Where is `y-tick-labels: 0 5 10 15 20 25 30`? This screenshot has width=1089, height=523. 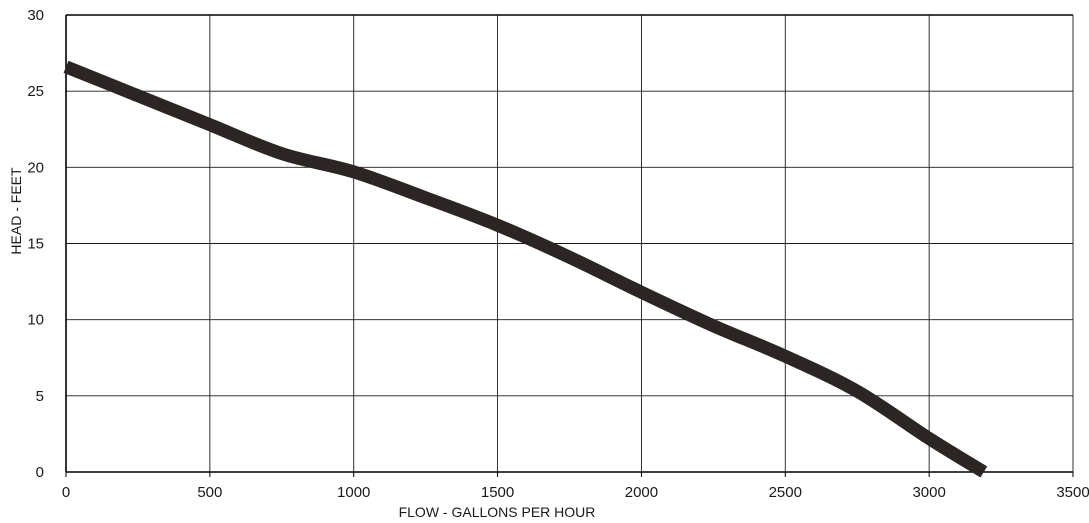
y-tick-labels: 0 5 10 15 20 25 30 is located at coordinates (35, 244).